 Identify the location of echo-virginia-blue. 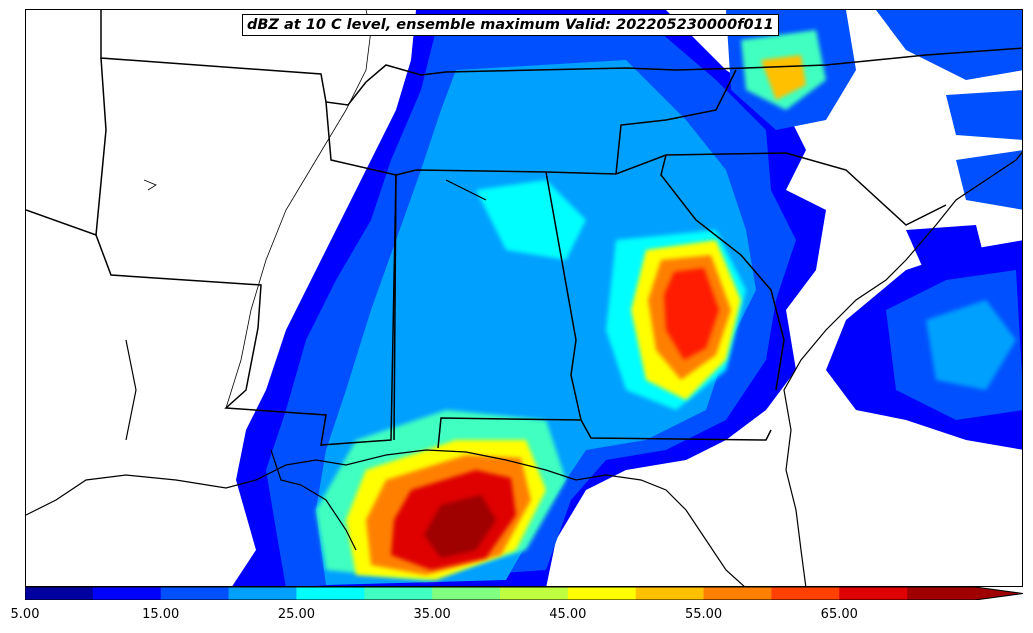
(984, 115).